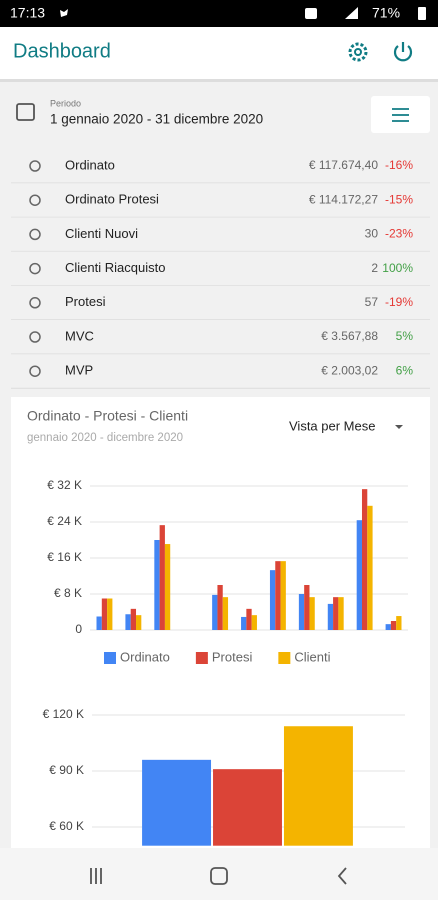 The width and height of the screenshot is (438, 900). Describe the element at coordinates (78, 629) in the screenshot. I see `y-tick-label: 0` at that location.